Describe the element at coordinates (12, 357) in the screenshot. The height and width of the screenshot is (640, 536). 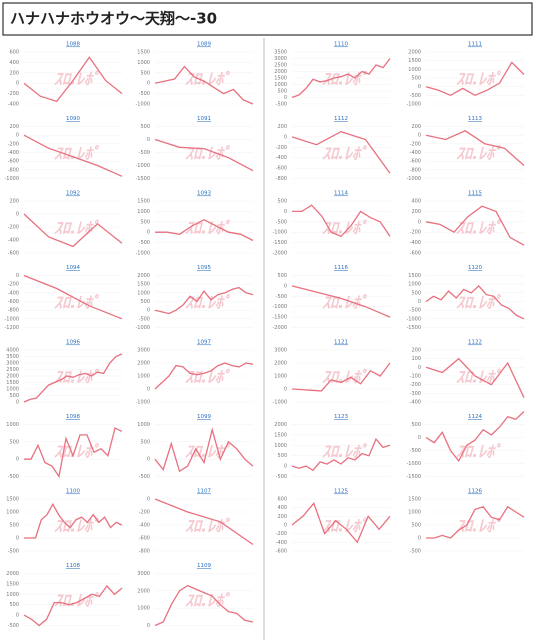
I see `y-tick-label: 3500` at that location.